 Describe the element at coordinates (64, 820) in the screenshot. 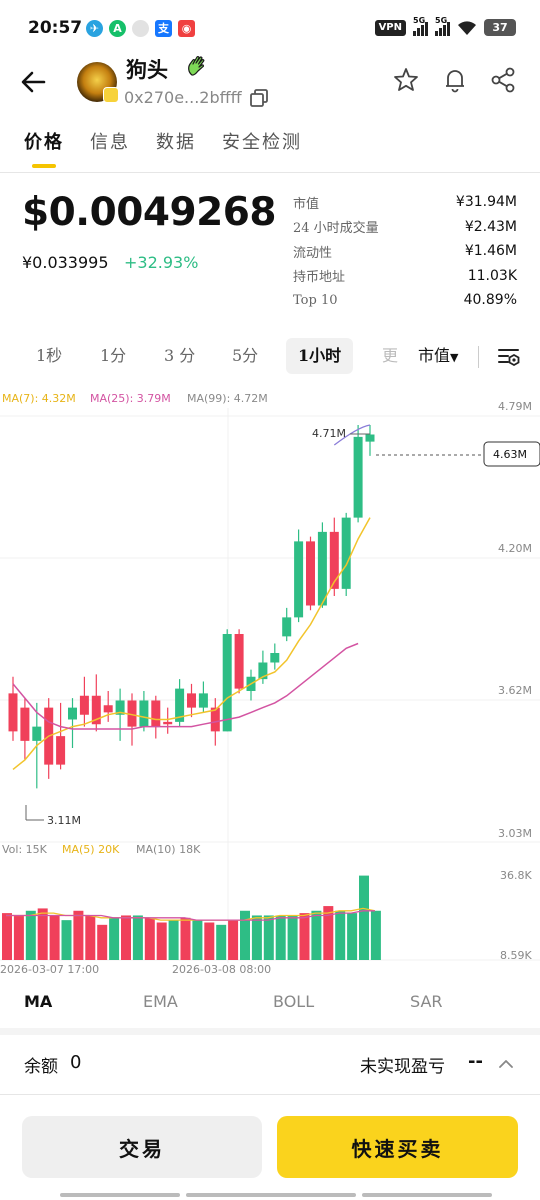

I see `low-label: 3.11M` at that location.